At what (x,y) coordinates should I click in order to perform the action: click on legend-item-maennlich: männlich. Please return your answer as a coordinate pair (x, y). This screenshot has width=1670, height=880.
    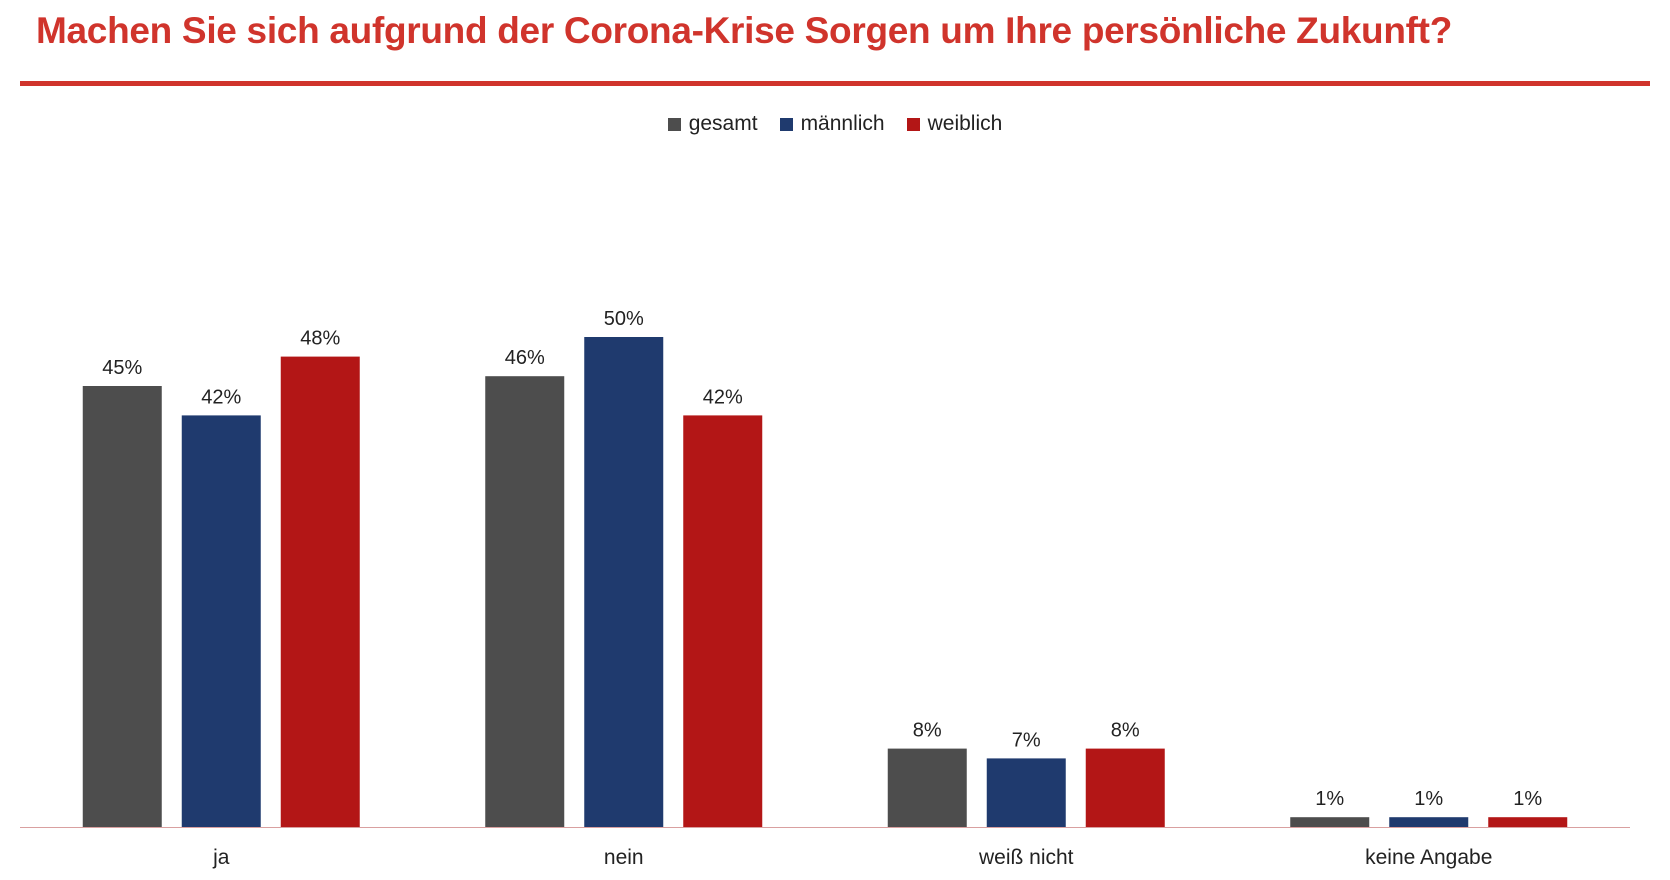
    Looking at the image, I should click on (832, 124).